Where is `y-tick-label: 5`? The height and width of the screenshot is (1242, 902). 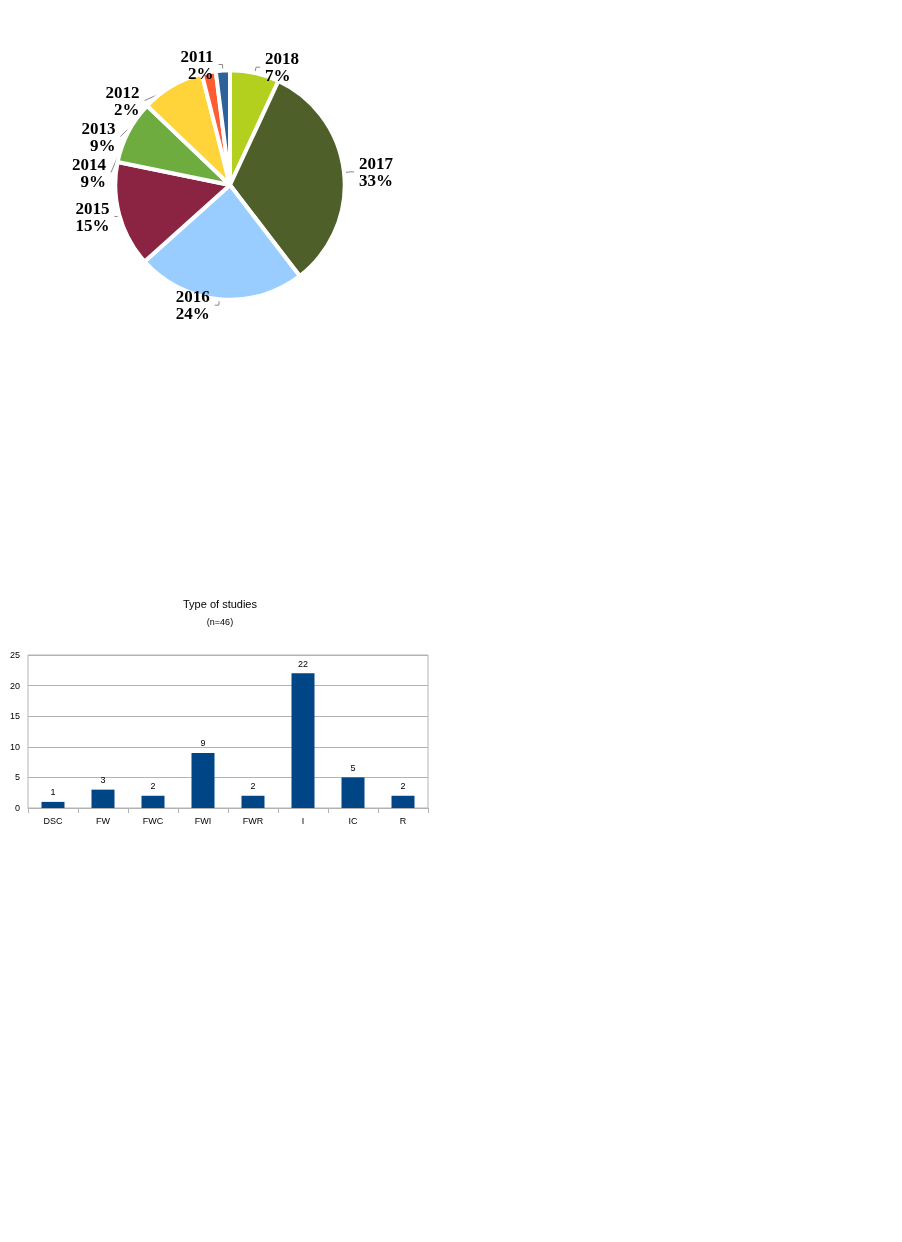 y-tick-label: 5 is located at coordinates (17, 777).